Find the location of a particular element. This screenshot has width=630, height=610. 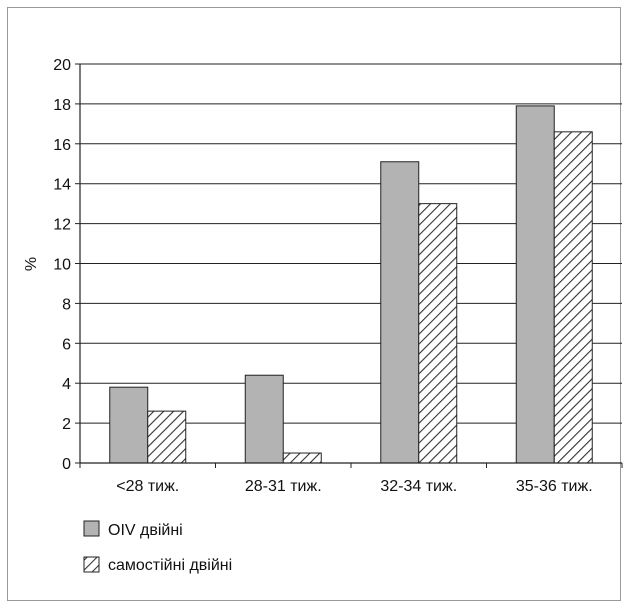

y-tick-label: 2 is located at coordinates (66, 424).